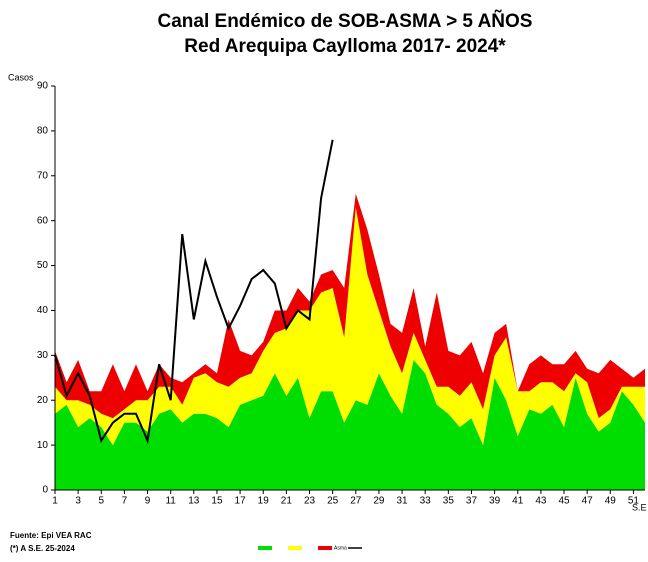 The height and width of the screenshot is (562, 648). What do you see at coordinates (43, 310) in the screenshot?
I see `y-tick-label: 40` at bounding box center [43, 310].